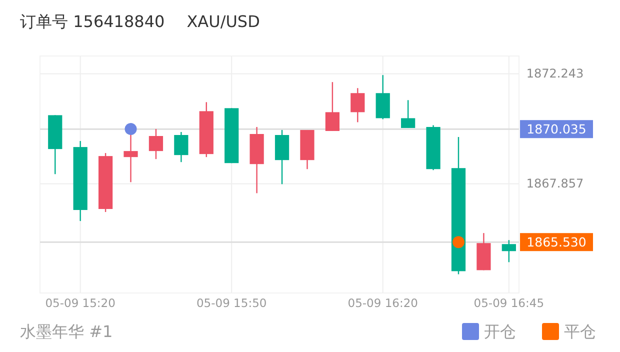 This screenshot has height=352, width=620. I want to click on chart-subtitle: XAU/USD, so click(223, 21).